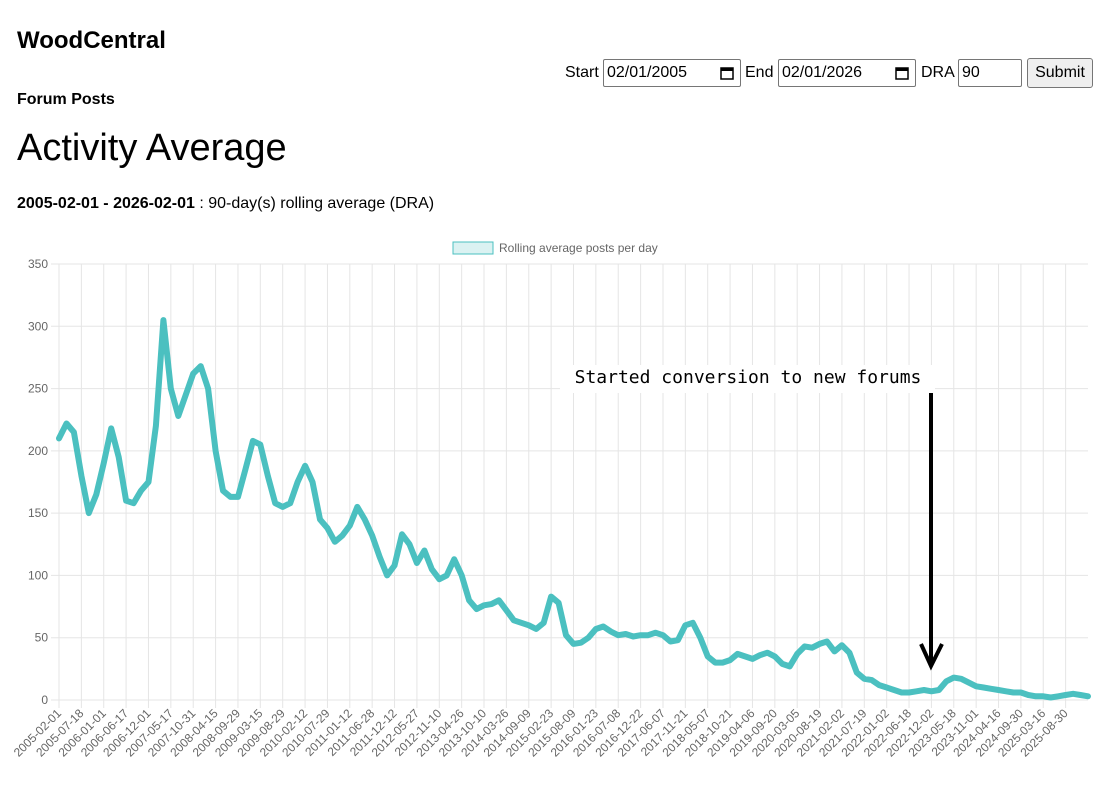 The image size is (1119, 785). Describe the element at coordinates (38, 264) in the screenshot. I see `y-tick-label: 350` at that location.